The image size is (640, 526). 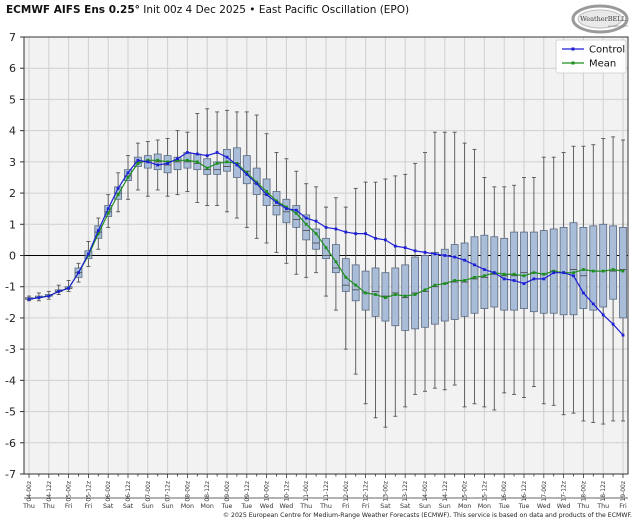 I want to click on init-time: Init 00z 4 Dec 2025, so click(x=194, y=10).